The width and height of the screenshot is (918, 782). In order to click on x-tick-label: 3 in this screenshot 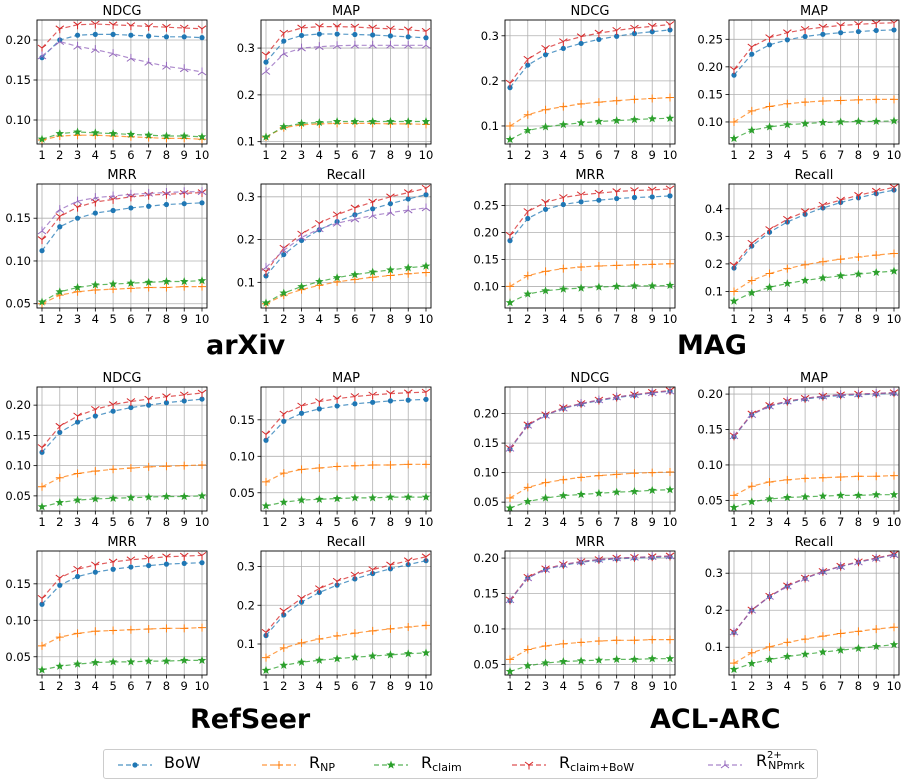, I will do `click(769, 155)`.